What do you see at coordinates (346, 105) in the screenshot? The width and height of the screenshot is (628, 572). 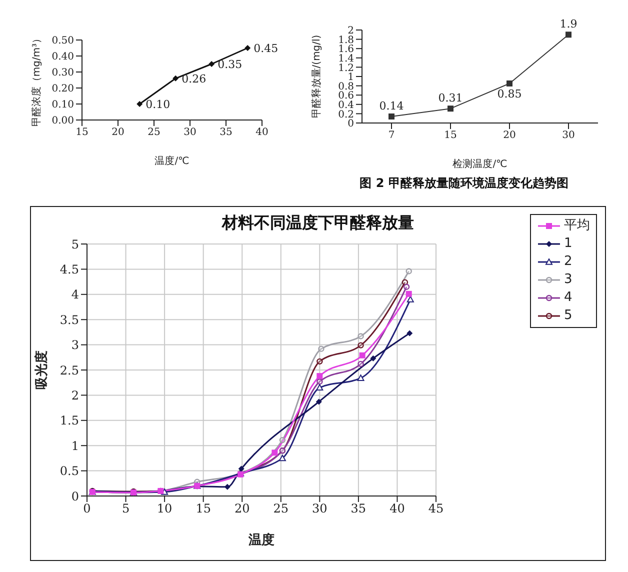 I see `y-tick-label: 0.4` at bounding box center [346, 105].